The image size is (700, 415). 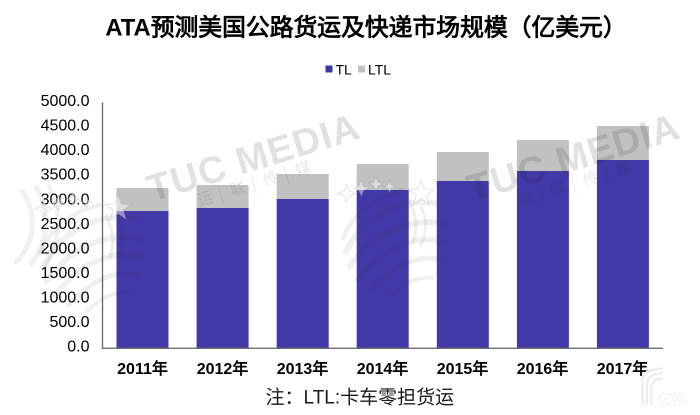 I want to click on svg-text: 0.0, so click(x=78, y=347).